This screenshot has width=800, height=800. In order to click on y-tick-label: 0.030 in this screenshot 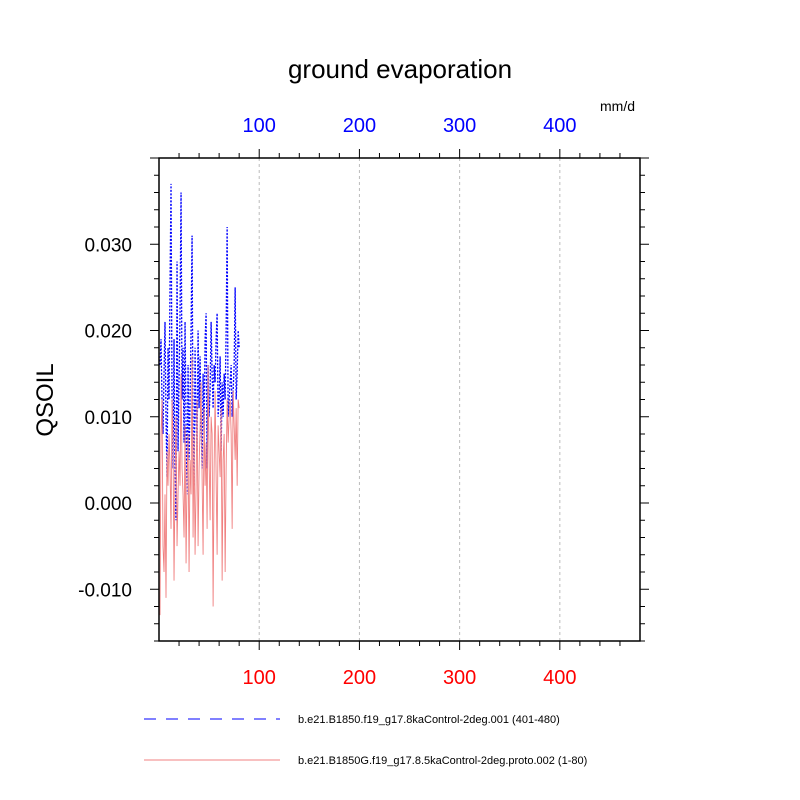, I will do `click(108, 245)`.